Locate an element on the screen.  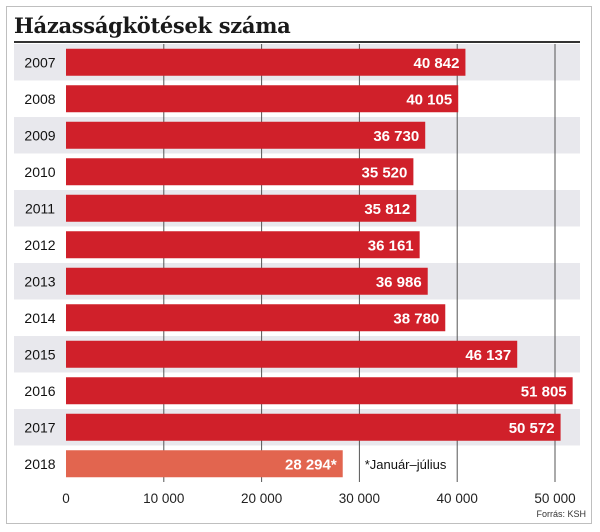
value-label: 40 842 is located at coordinates (437, 63).